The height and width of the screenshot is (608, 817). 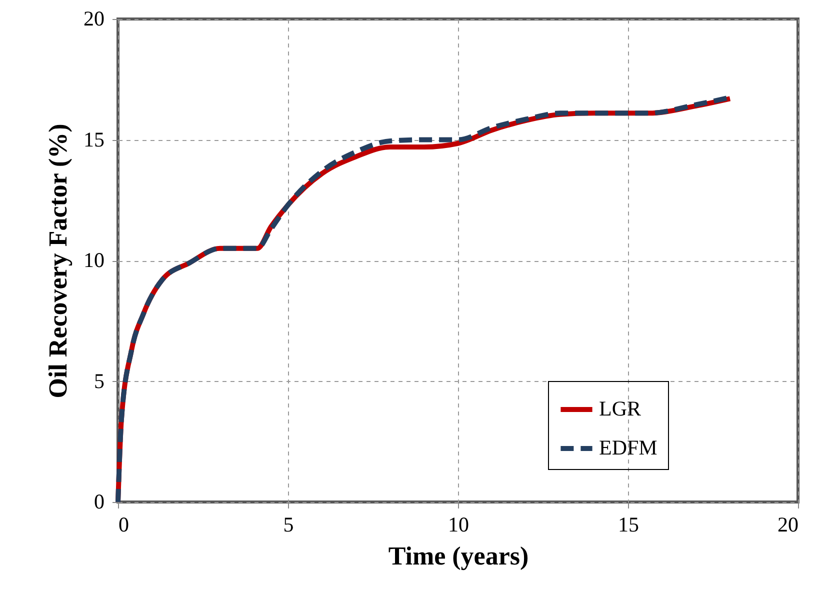 What do you see at coordinates (458, 556) in the screenshot?
I see `x-axis-title: Time (years)` at bounding box center [458, 556].